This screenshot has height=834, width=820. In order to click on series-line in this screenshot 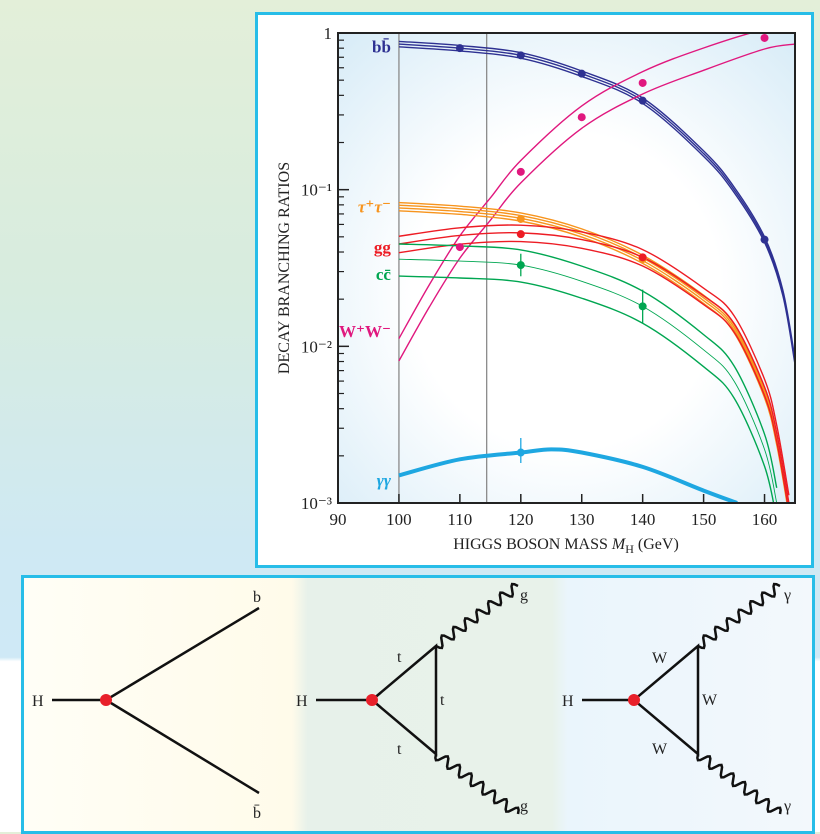, I will do `click(568, 475)`.